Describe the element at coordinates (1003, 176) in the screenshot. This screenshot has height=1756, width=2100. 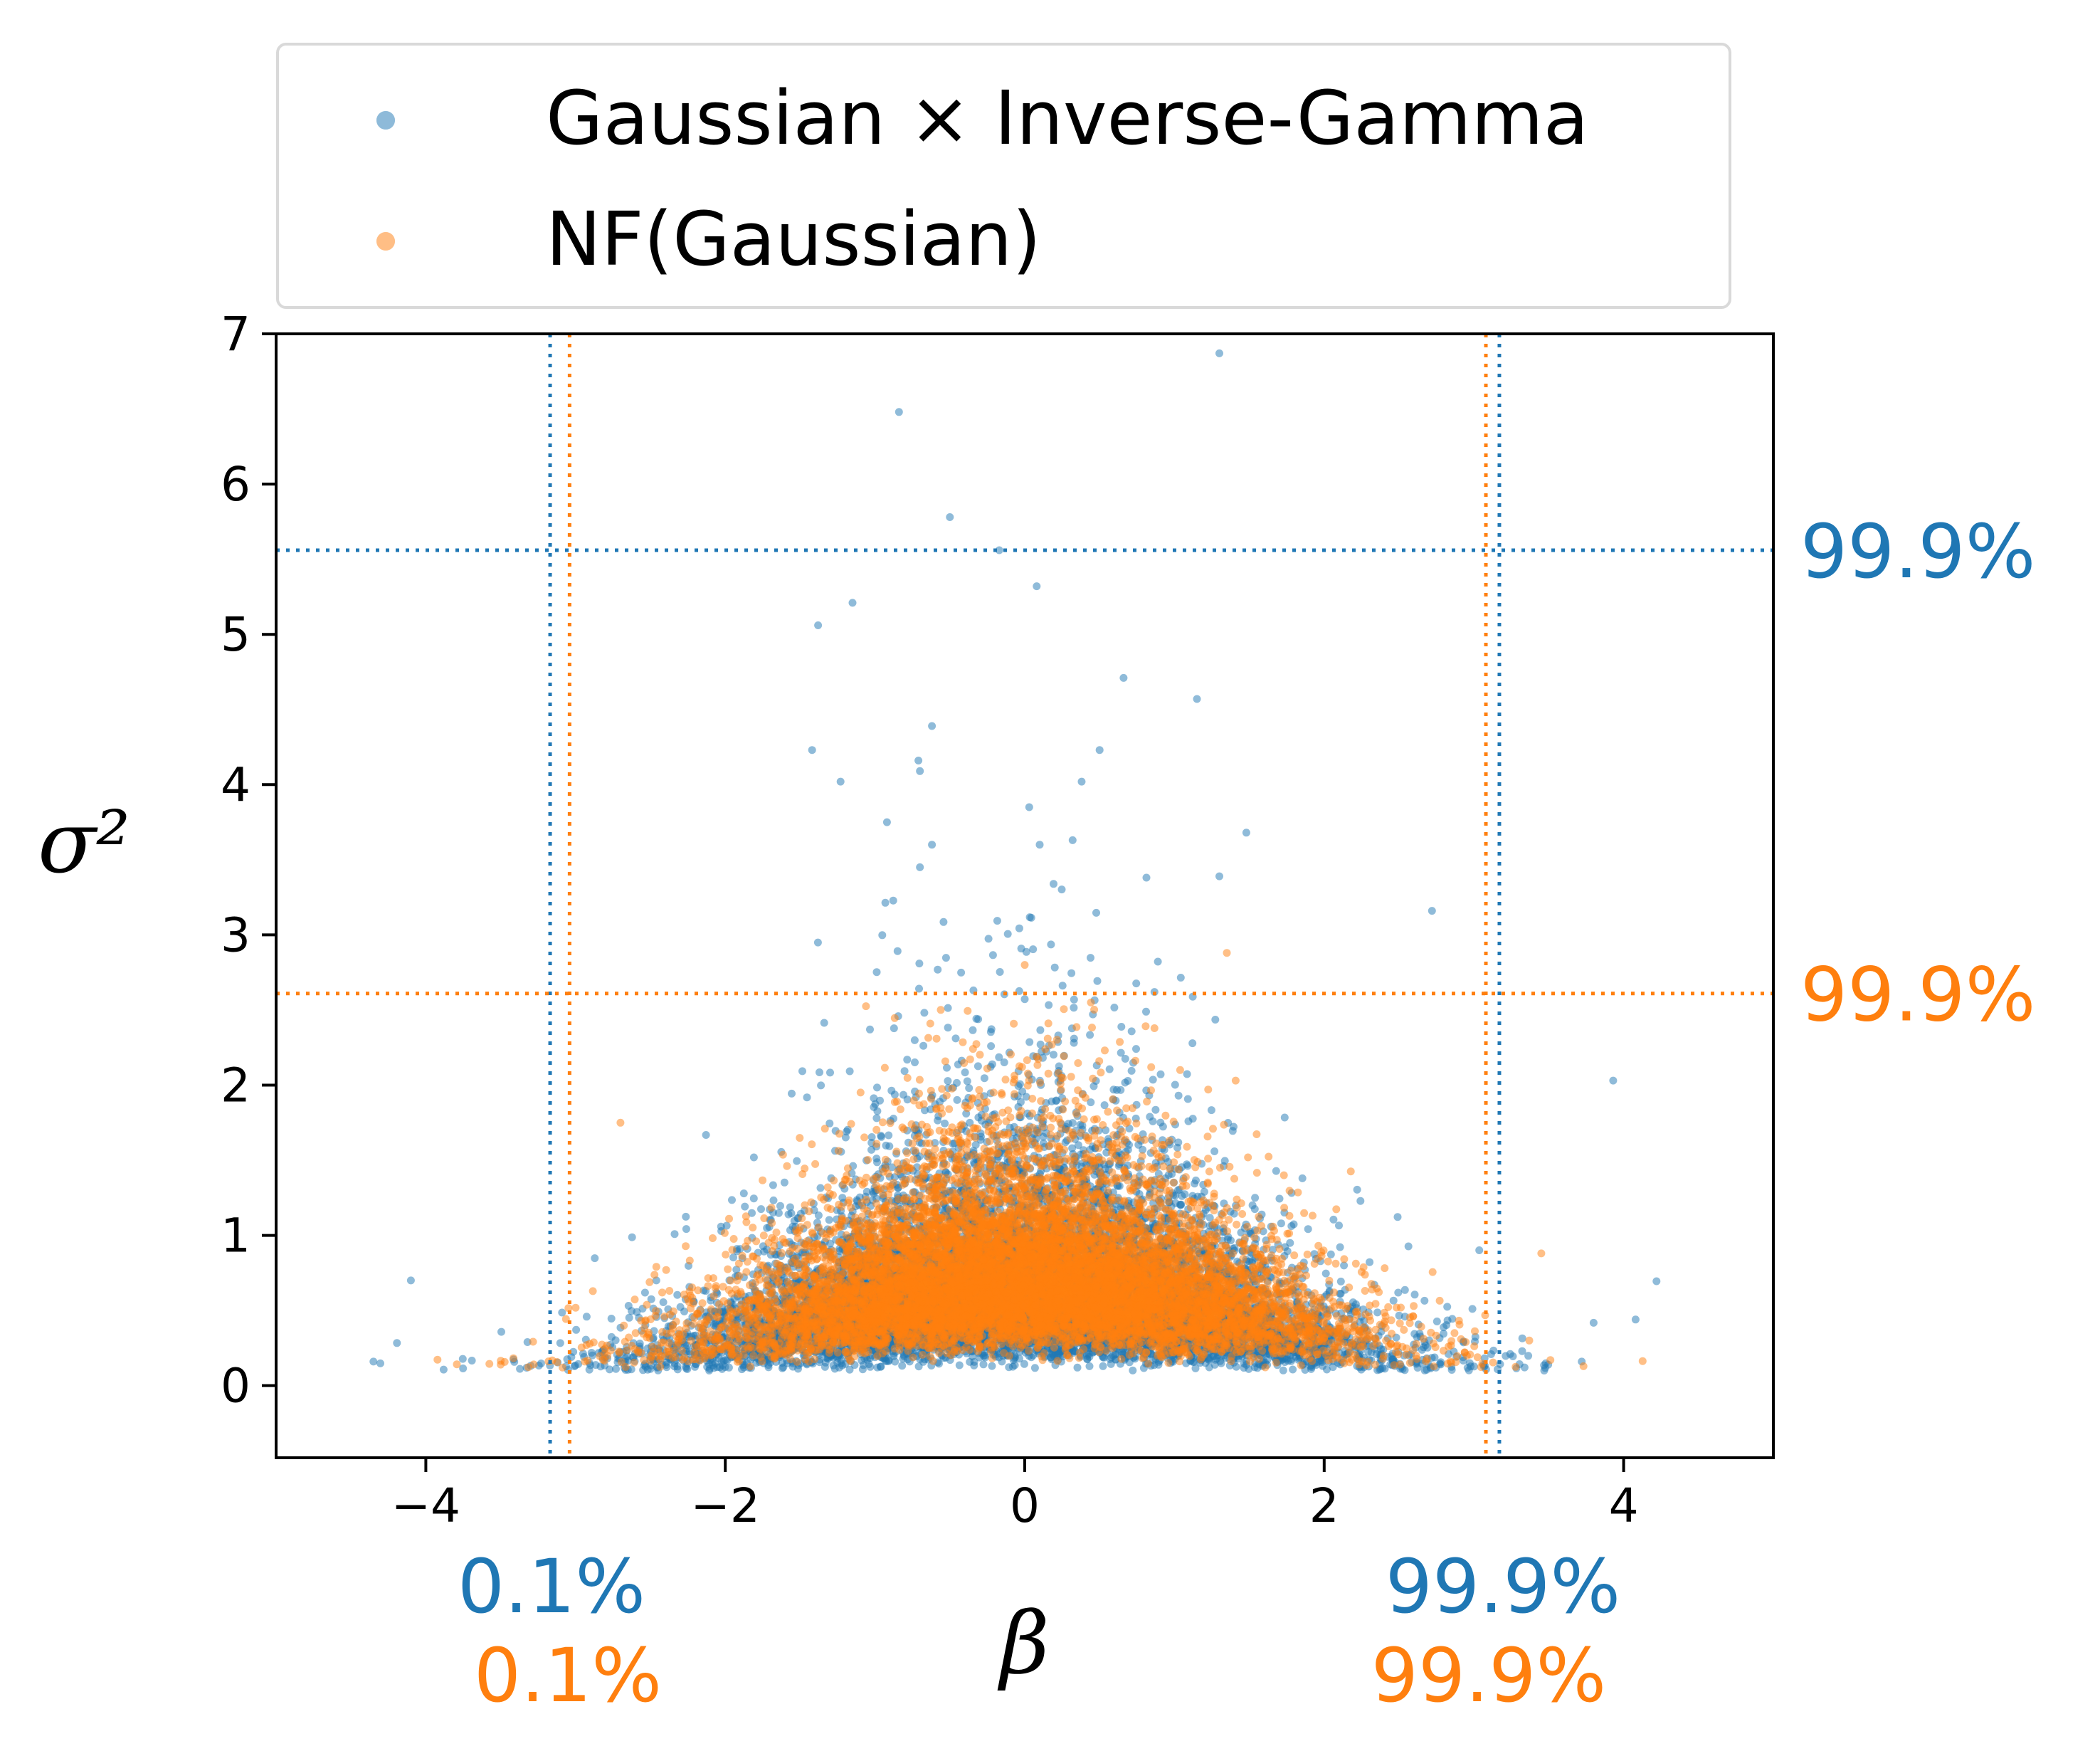
I see `legend: Gaussian × Inverse-Gamma NF(Gaussian)` at that location.